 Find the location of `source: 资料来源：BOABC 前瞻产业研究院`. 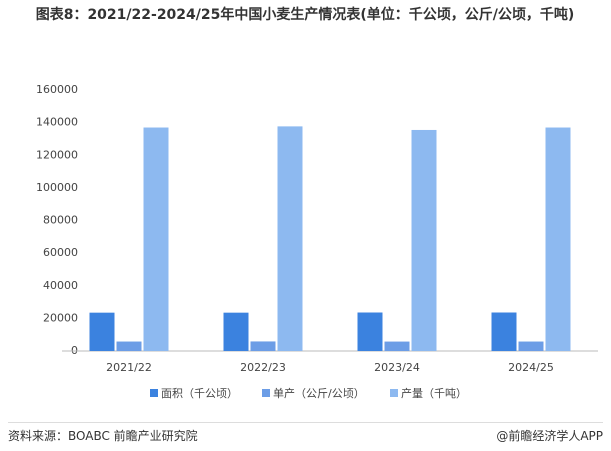

source: 资料来源：BOABC 前瞻产业研究院 is located at coordinates (103, 436).